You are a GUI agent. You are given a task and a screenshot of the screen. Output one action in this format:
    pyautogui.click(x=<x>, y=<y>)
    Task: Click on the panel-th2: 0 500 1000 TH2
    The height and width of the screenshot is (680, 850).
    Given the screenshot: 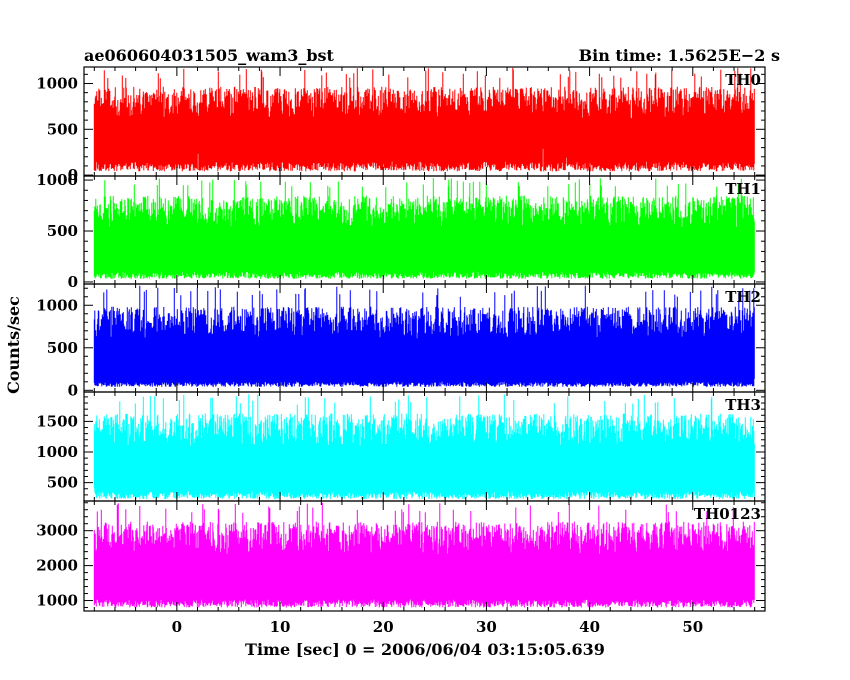 What is the action you would take?
    pyautogui.click(x=401, y=341)
    